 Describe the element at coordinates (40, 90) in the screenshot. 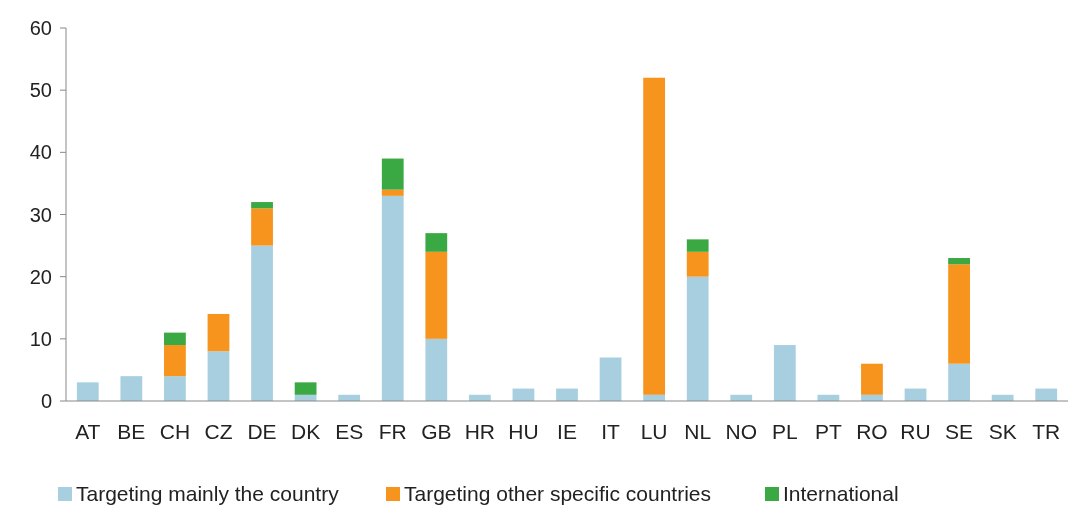

I see `y-tick-label: 50` at that location.